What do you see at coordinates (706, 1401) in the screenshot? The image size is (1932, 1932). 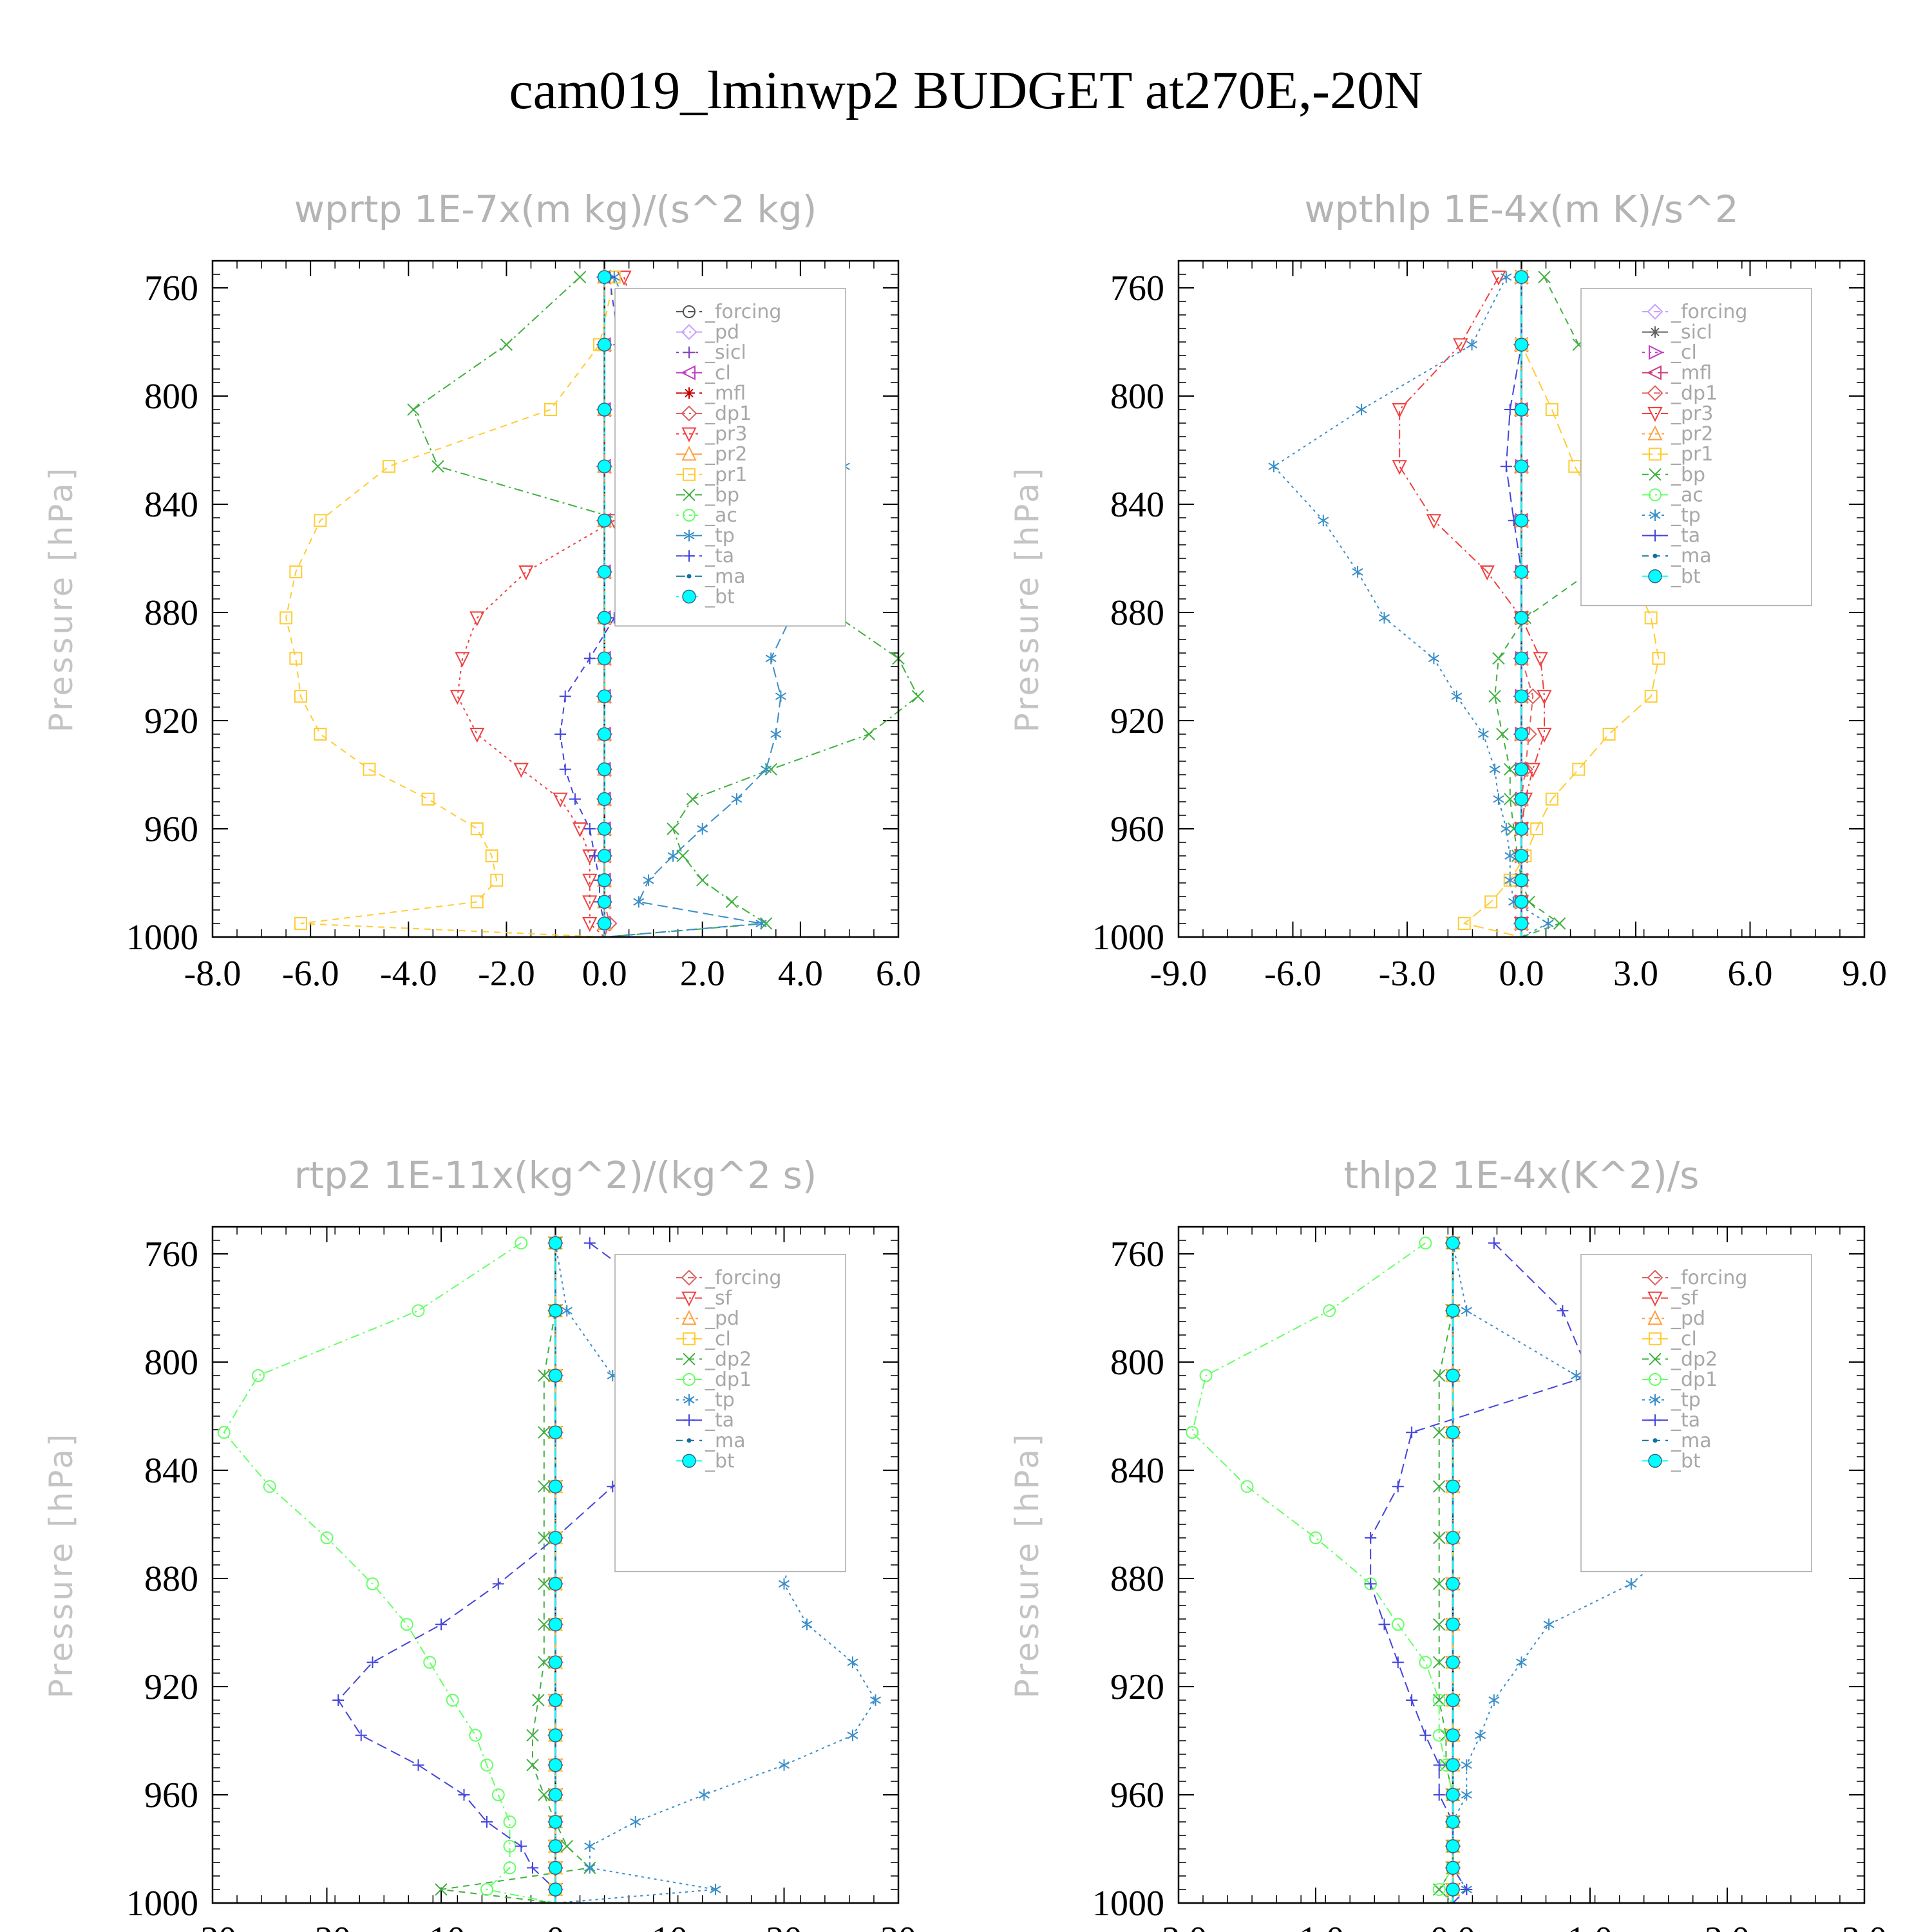 I see `legend-item-tp: _tp` at bounding box center [706, 1401].